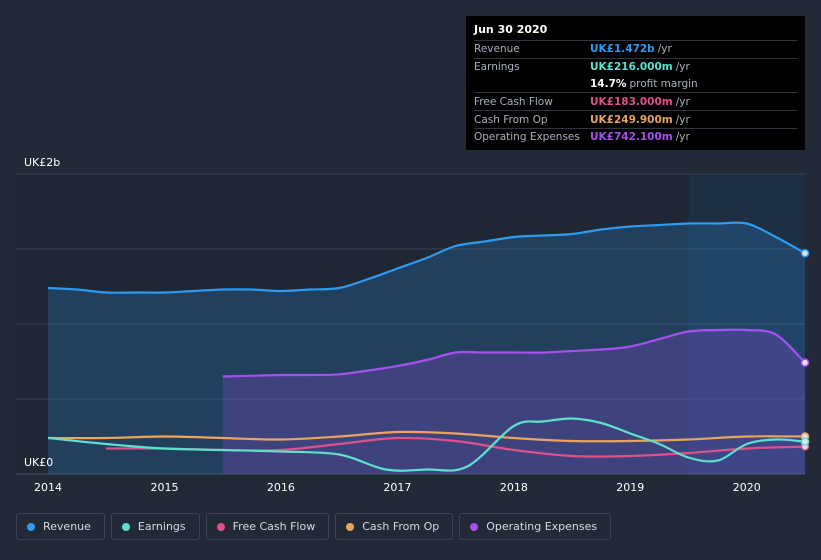  I want to click on tooltip-value: UK£742.100m, so click(631, 137).